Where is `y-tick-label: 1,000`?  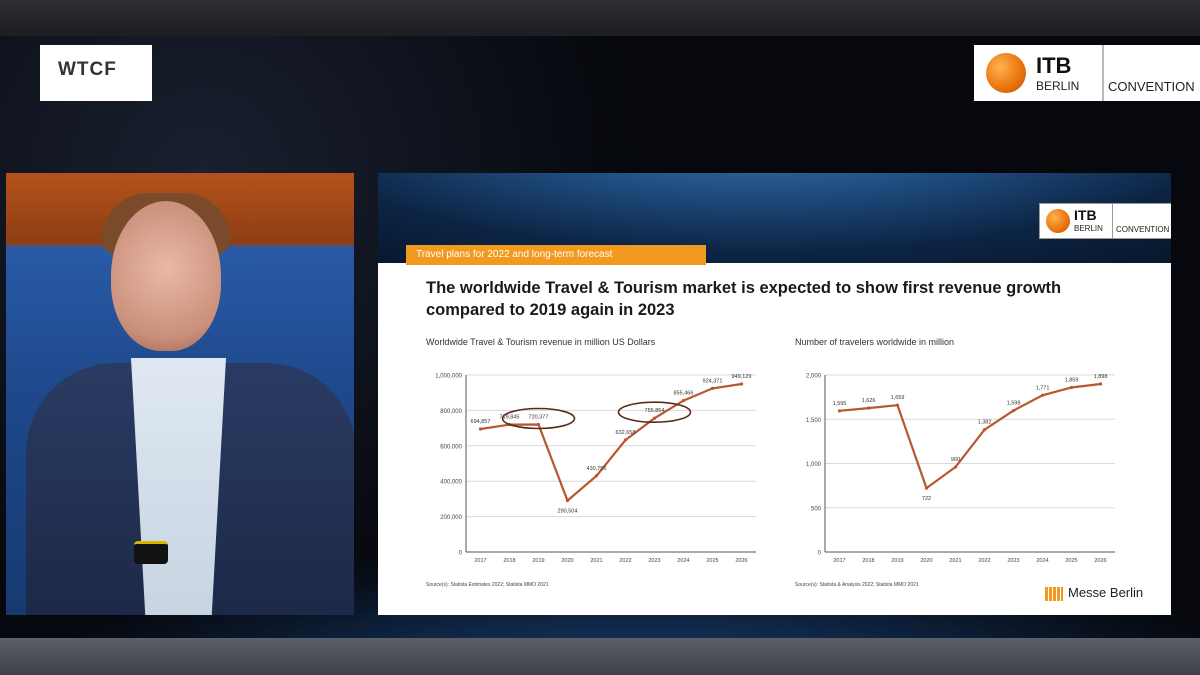
y-tick-label: 1,000 is located at coordinates (814, 465).